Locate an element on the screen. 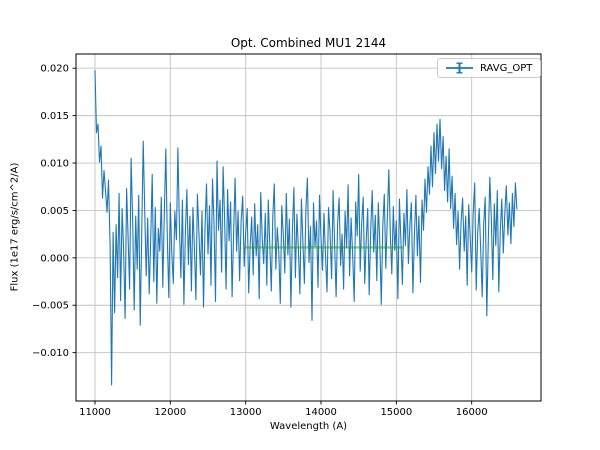 This screenshot has height=450, width=600. y-tick-label: 0.000 is located at coordinates (54, 258).